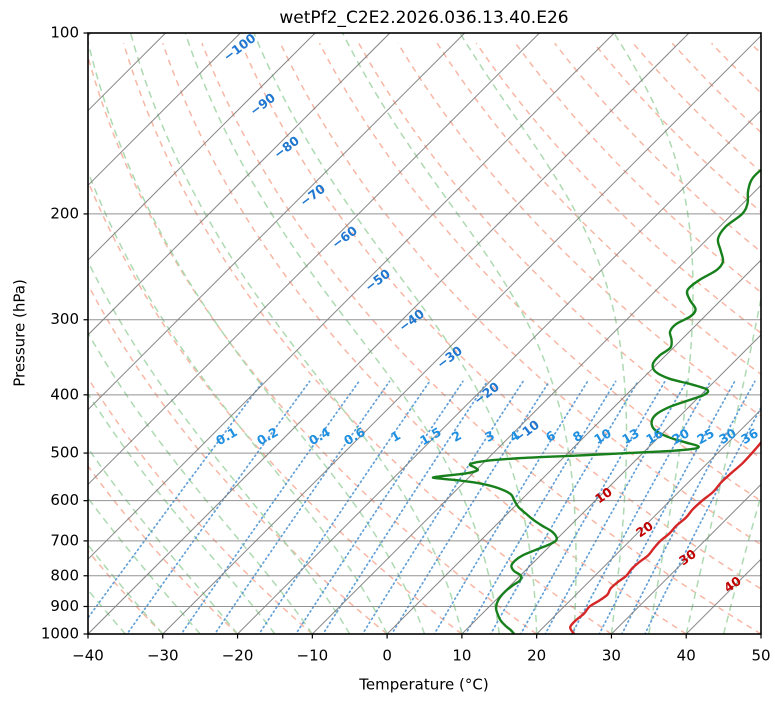  I want to click on y-tick-label: 900, so click(64, 606).